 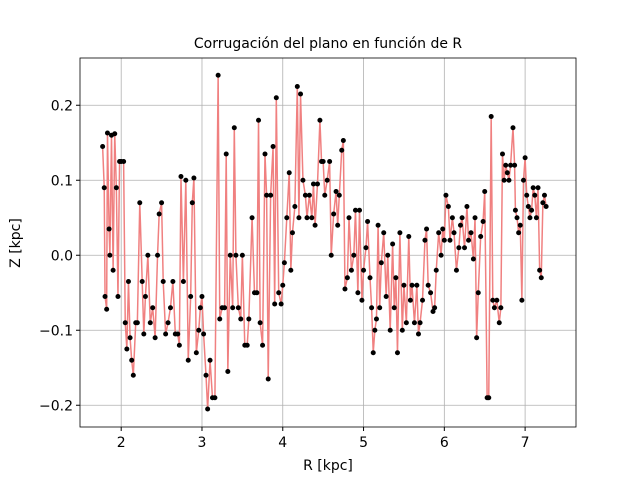 I want to click on x-axis-label: R [kpc], so click(x=328, y=466).